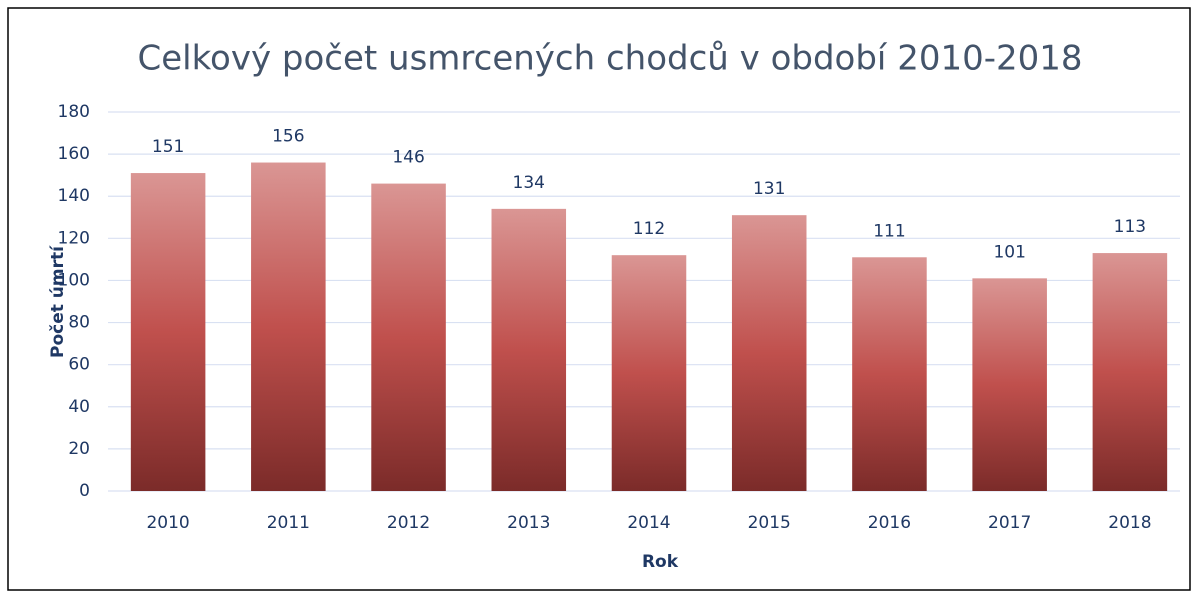 Image resolution: width=1199 pixels, height=598 pixels. What do you see at coordinates (1009, 252) in the screenshot?
I see `value-label: 101` at bounding box center [1009, 252].